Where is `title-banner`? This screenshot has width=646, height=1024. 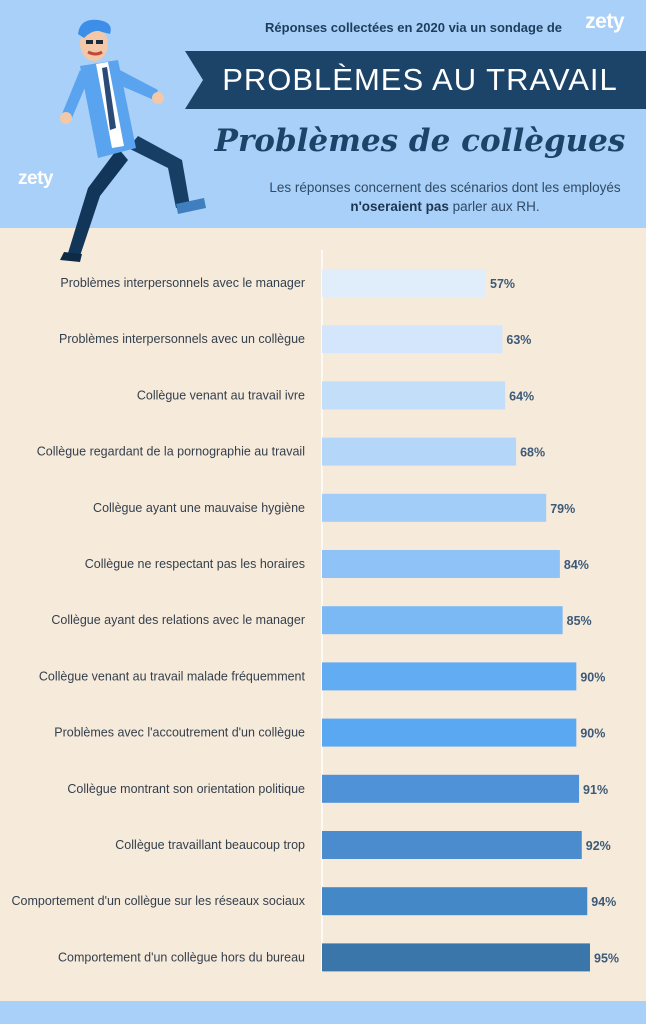 title-banner is located at coordinates (415, 80).